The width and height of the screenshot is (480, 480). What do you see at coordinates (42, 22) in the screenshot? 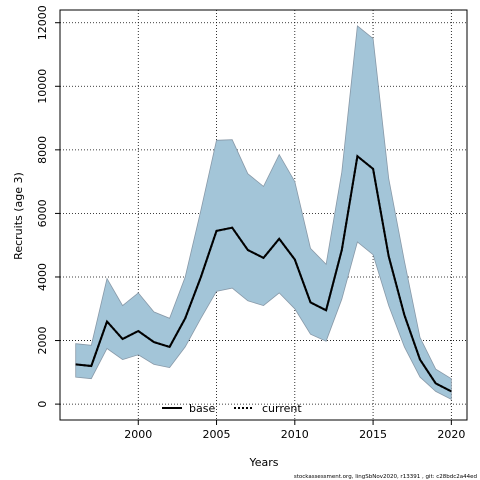
I see `y-tick-label: 12000` at bounding box center [42, 22].